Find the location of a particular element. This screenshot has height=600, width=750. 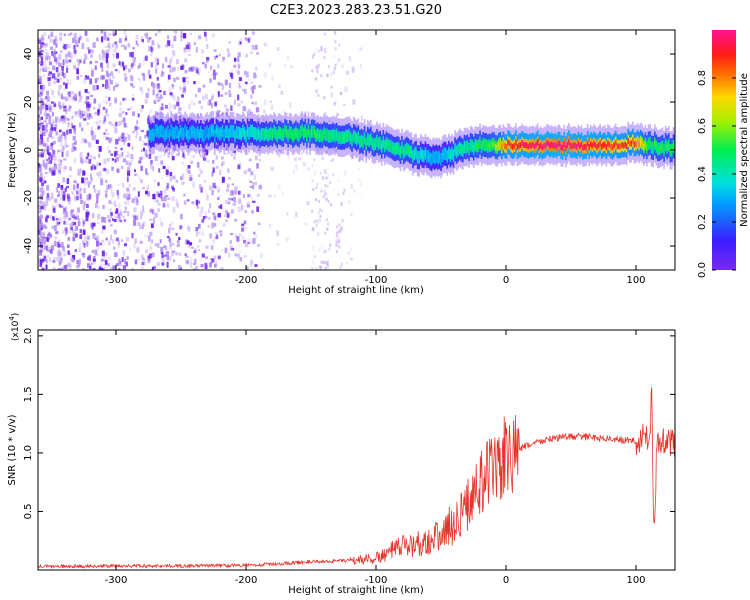

y-tick-label: 2.0 is located at coordinates (28, 336).